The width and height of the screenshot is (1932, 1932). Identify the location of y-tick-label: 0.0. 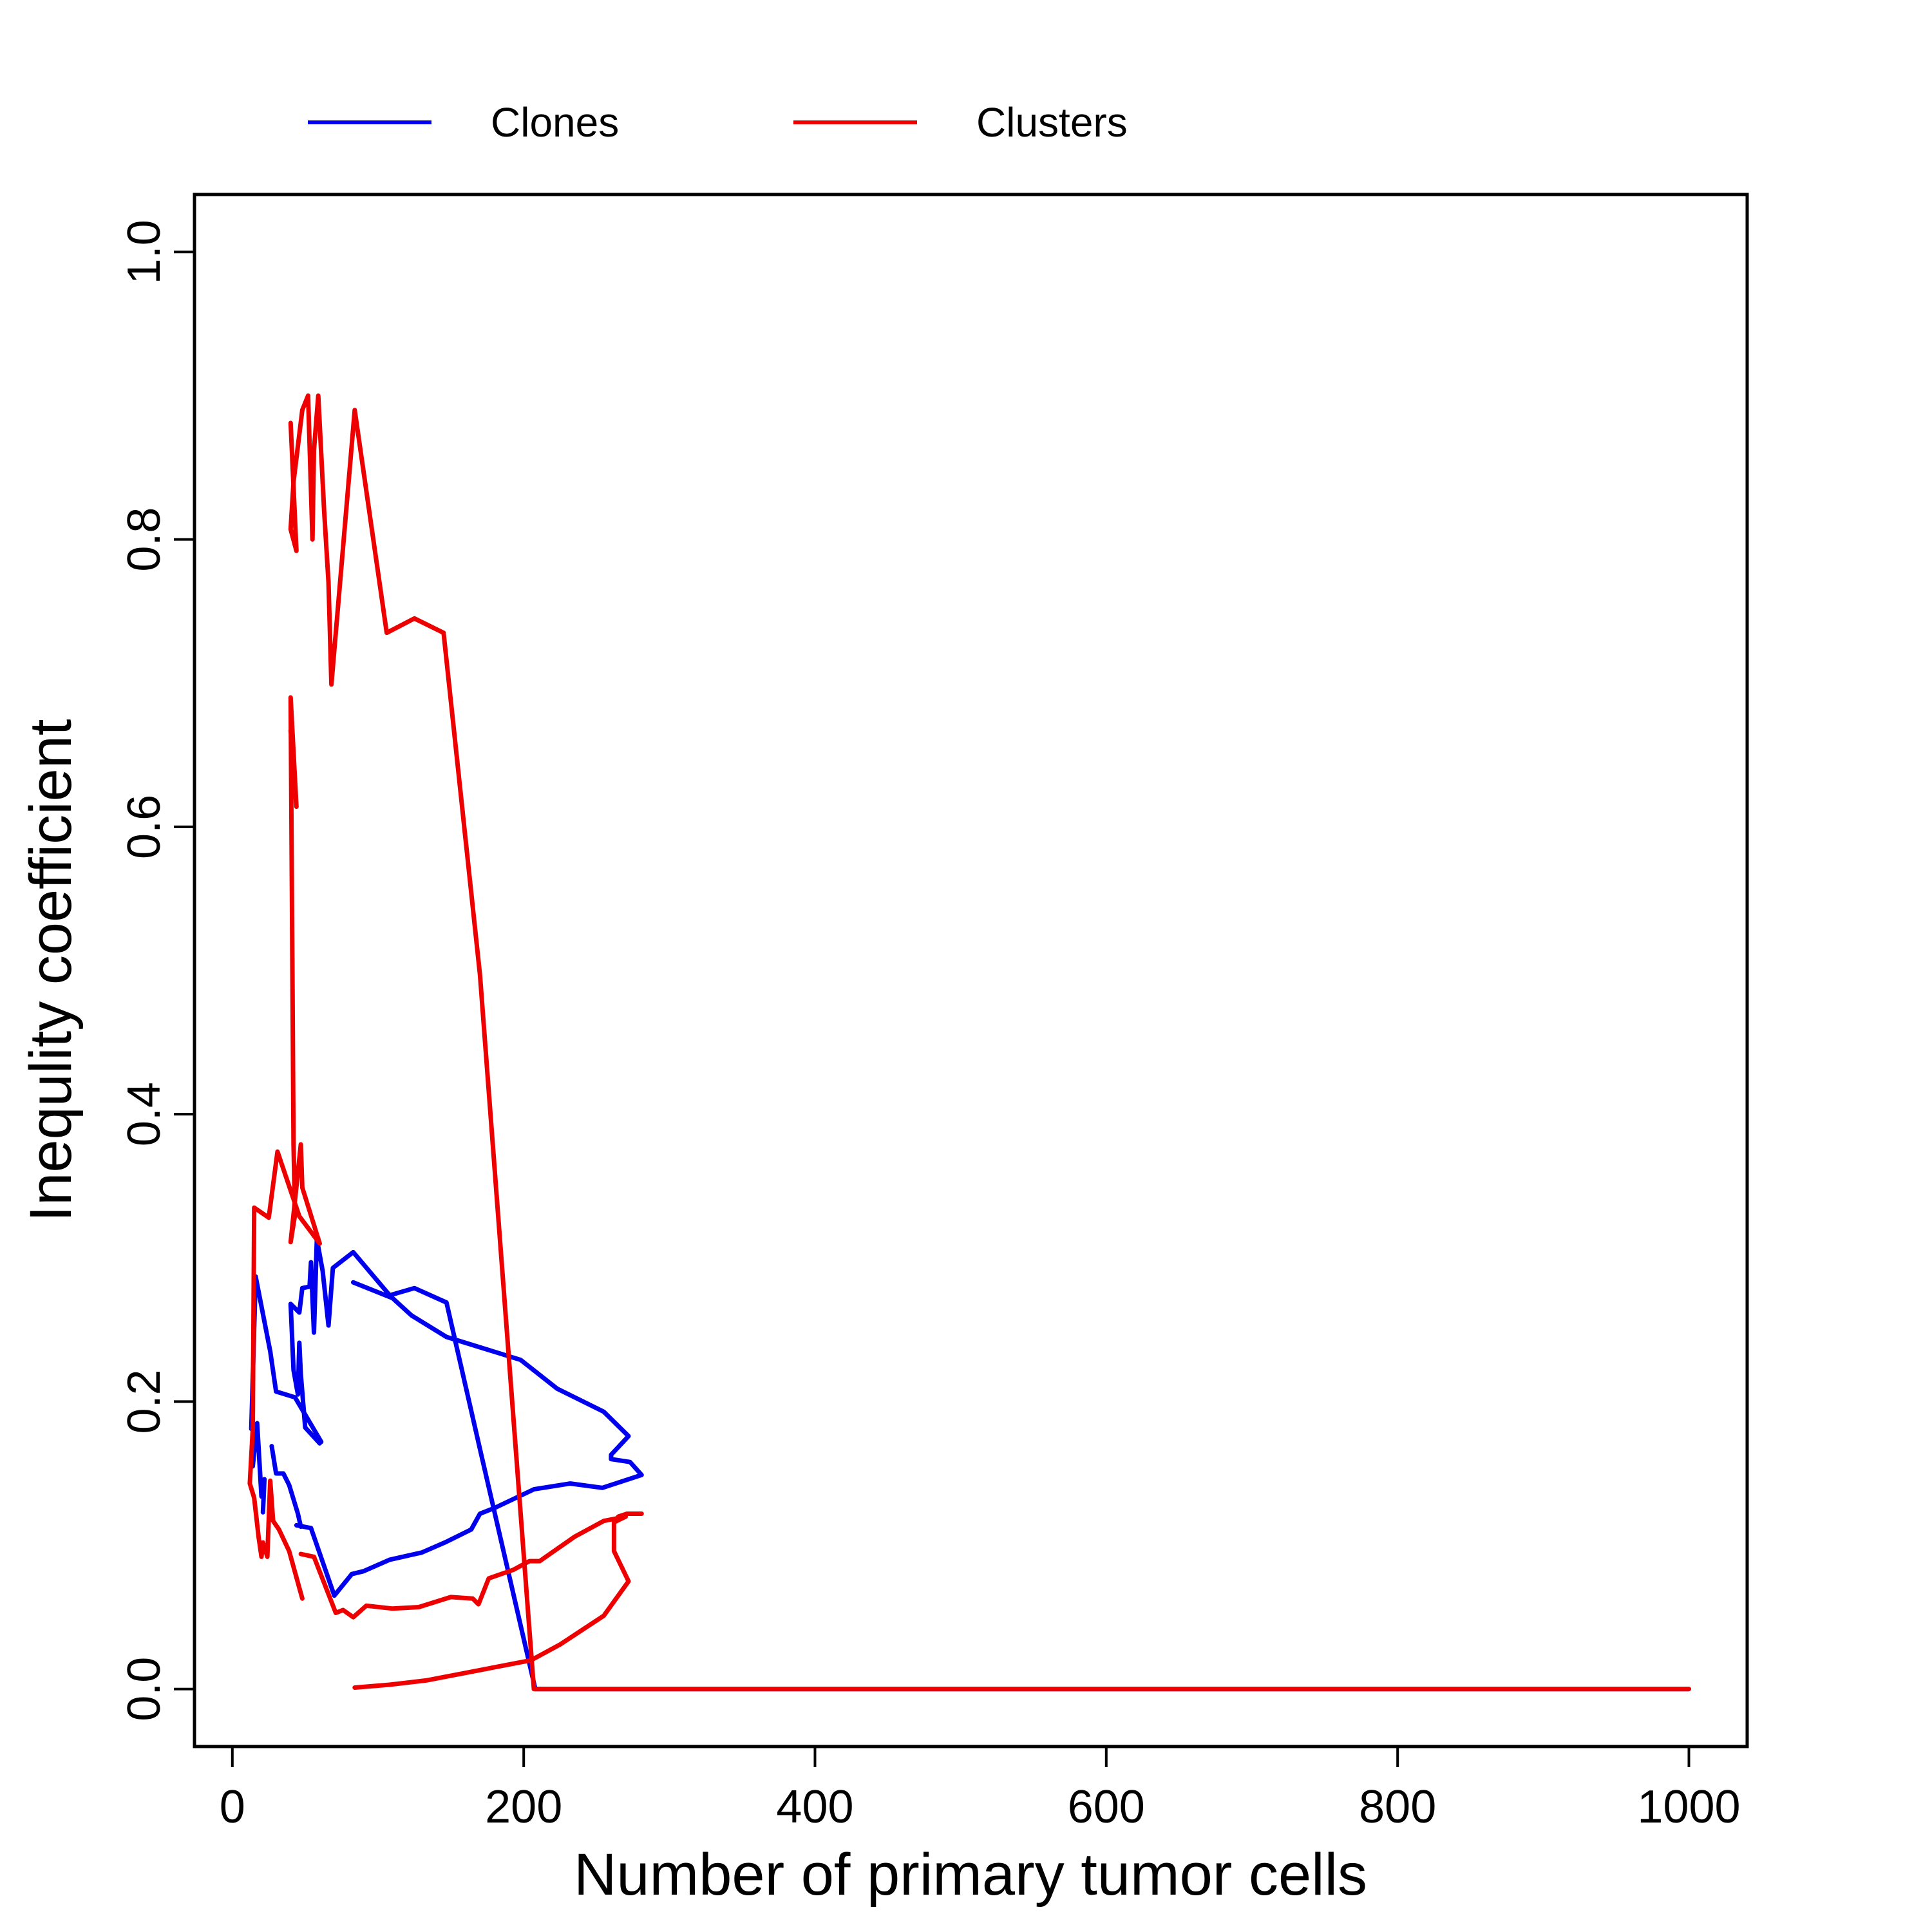
(144, 1689).